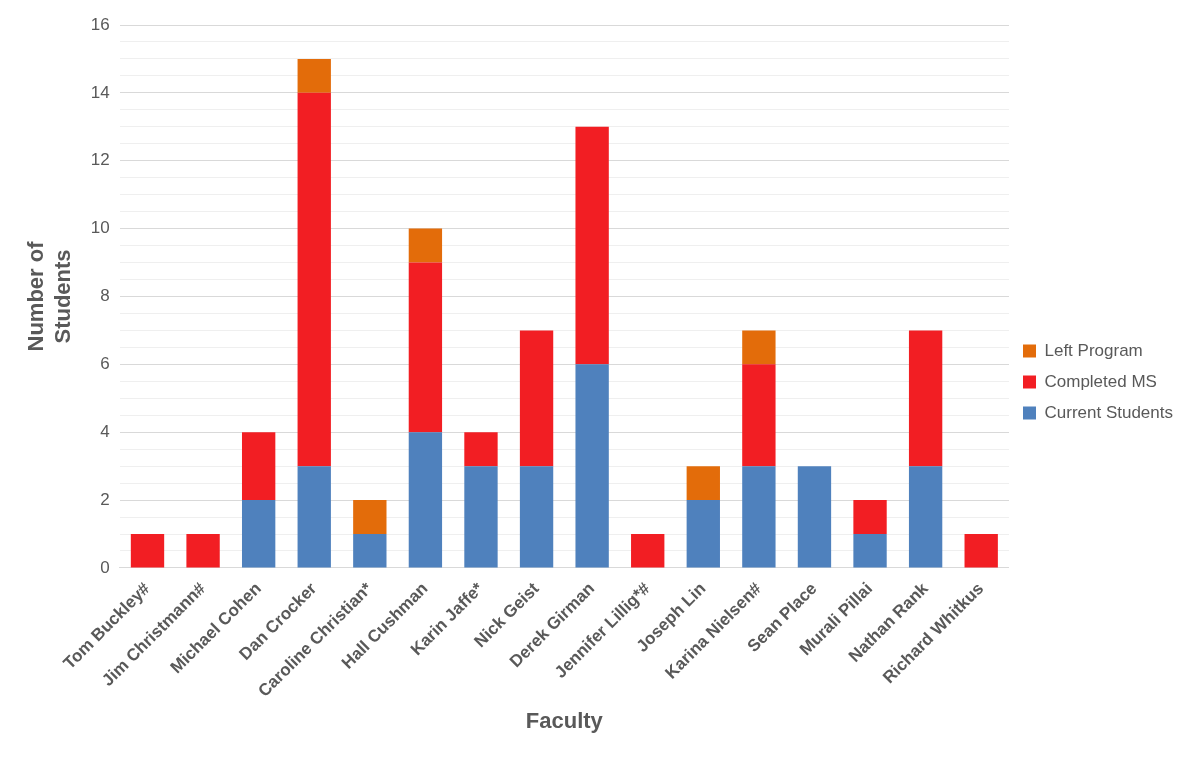  What do you see at coordinates (100, 228) in the screenshot?
I see `y-tick-label: 10` at bounding box center [100, 228].